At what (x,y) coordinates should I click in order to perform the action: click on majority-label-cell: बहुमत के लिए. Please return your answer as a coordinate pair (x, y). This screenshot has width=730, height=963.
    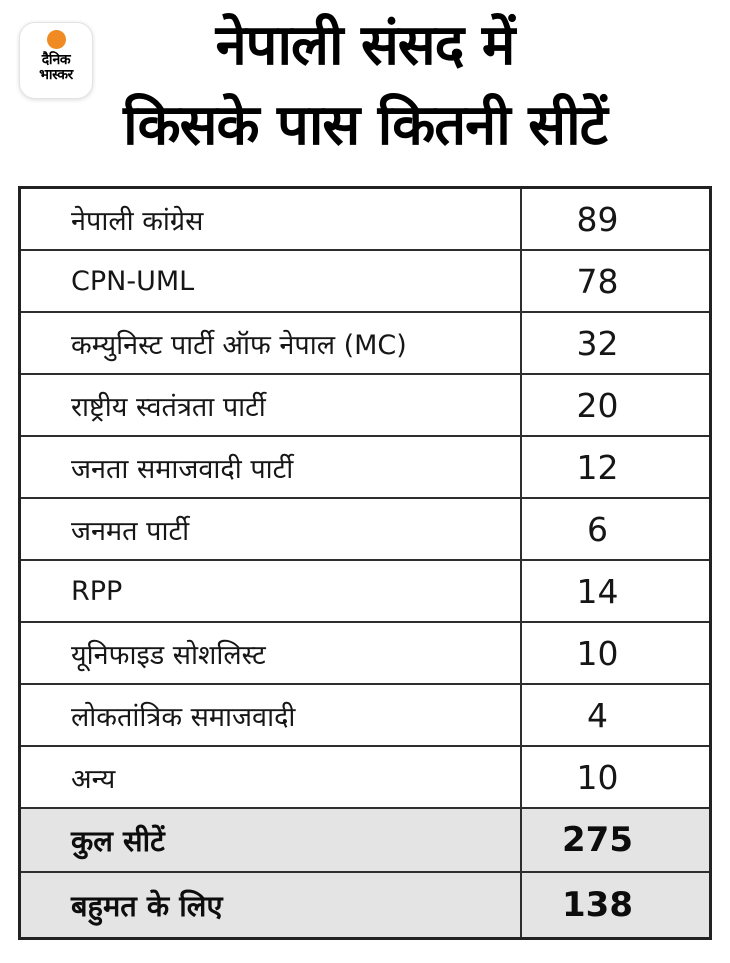
    Looking at the image, I should click on (271, 905).